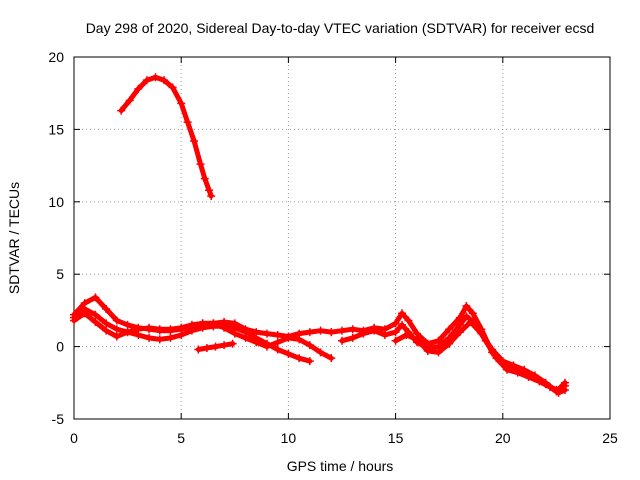 This screenshot has height=480, width=640. Describe the element at coordinates (74, 438) in the screenshot. I see `x-tick-label: 0` at that location.